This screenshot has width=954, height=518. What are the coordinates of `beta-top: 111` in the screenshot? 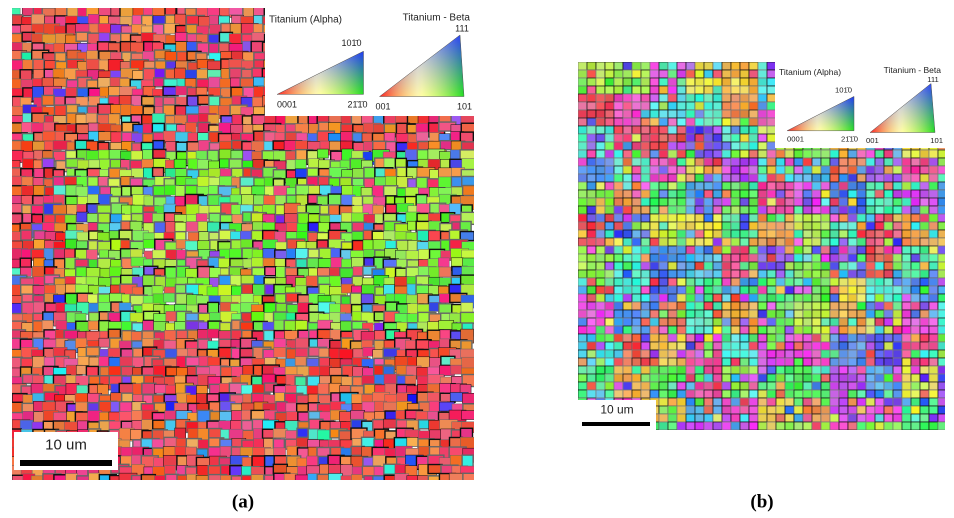 It's located at (933, 79).